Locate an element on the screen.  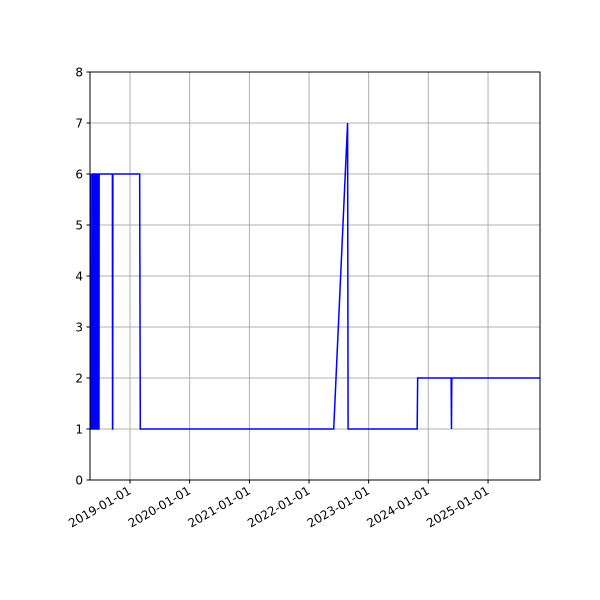
y-tick-label: 6 is located at coordinates (79, 175).